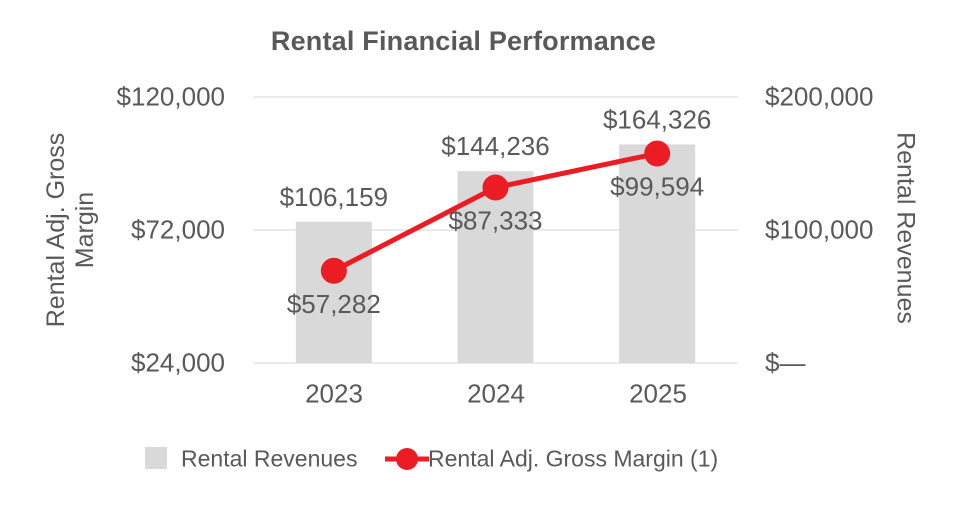 Image resolution: width=960 pixels, height=518 pixels. Describe the element at coordinates (819, 96) in the screenshot. I see `right-axis-tick-top: $200,000` at that location.